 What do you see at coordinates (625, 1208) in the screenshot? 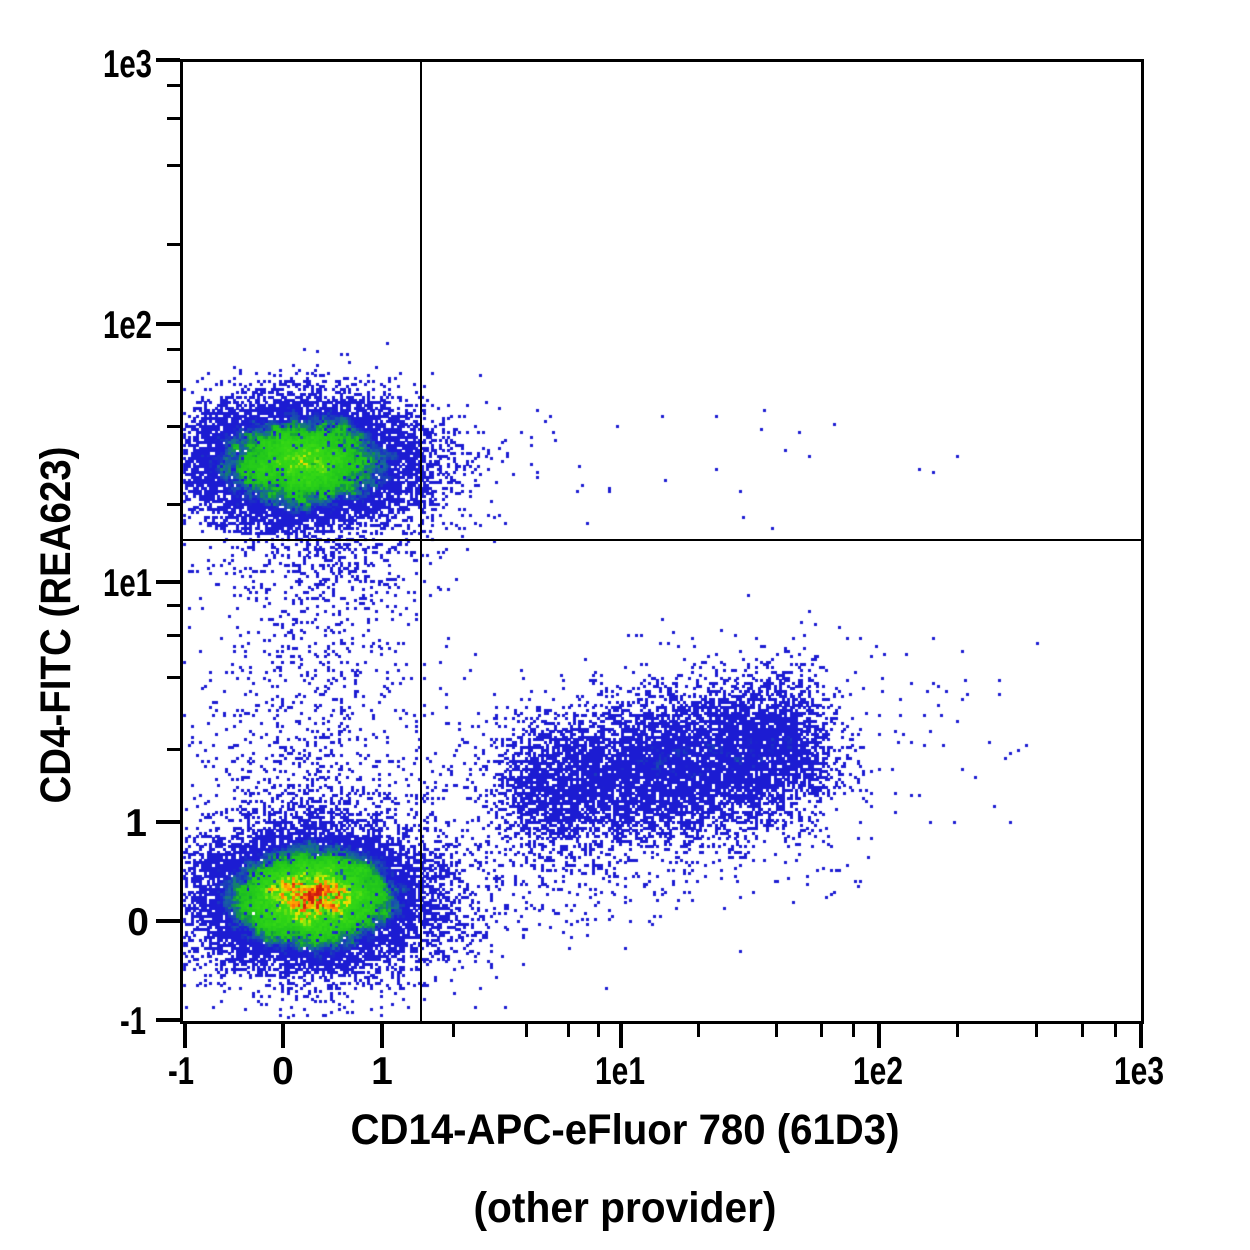
I see `svg-text: (other provider)` at bounding box center [625, 1208].